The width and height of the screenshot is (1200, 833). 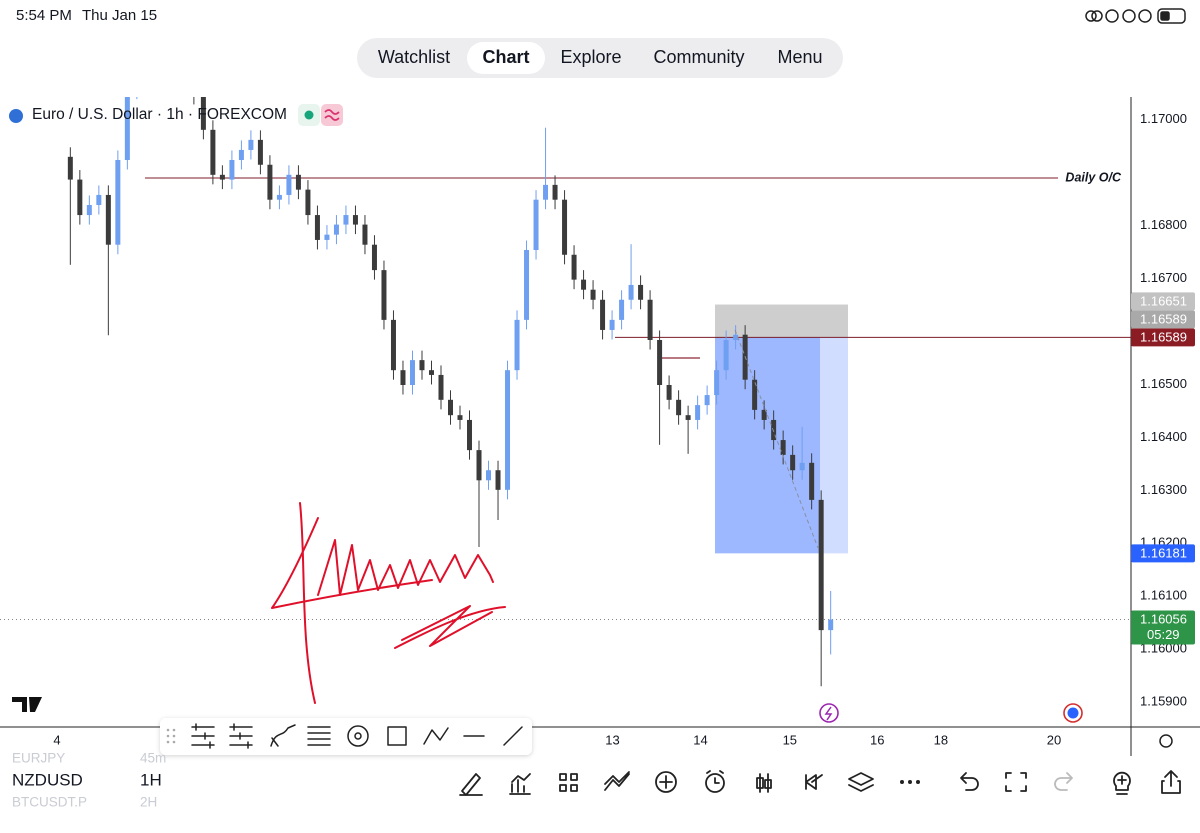 What do you see at coordinates (1163, 489) in the screenshot?
I see `y-tick-label: 1.16300` at bounding box center [1163, 489].